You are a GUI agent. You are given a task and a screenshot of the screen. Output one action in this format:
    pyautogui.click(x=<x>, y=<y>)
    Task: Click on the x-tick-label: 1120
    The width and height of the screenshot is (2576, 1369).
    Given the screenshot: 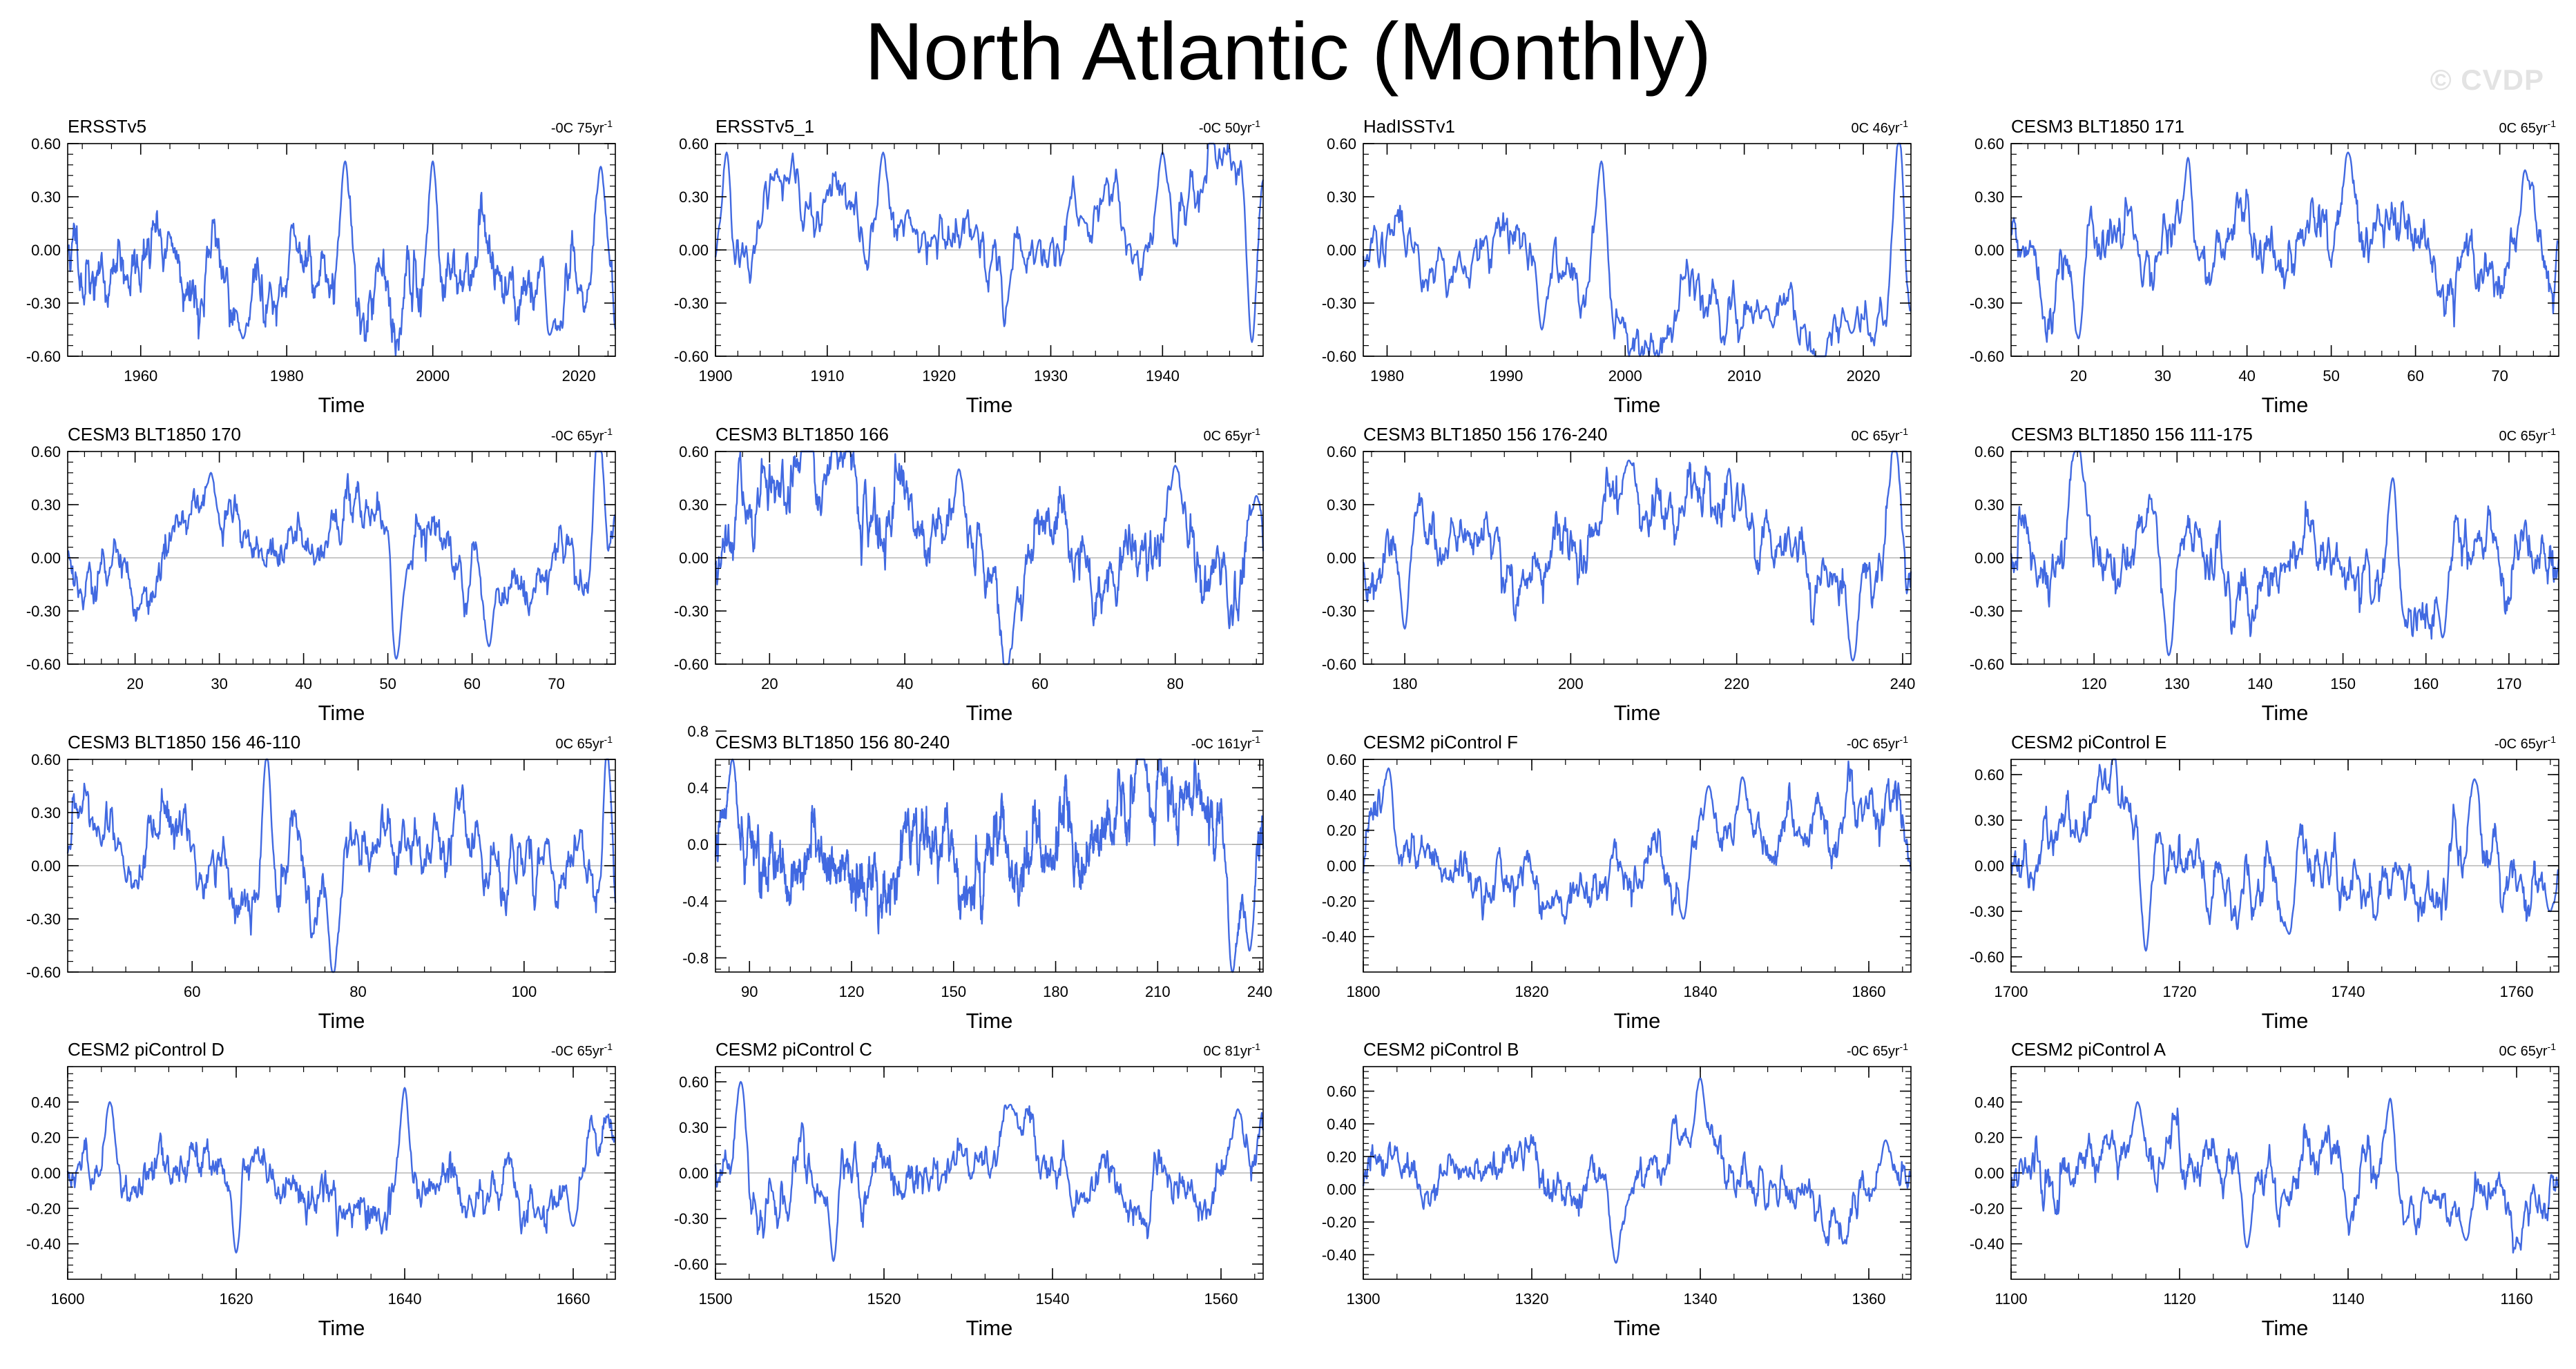 What is the action you would take?
    pyautogui.click(x=2179, y=1299)
    